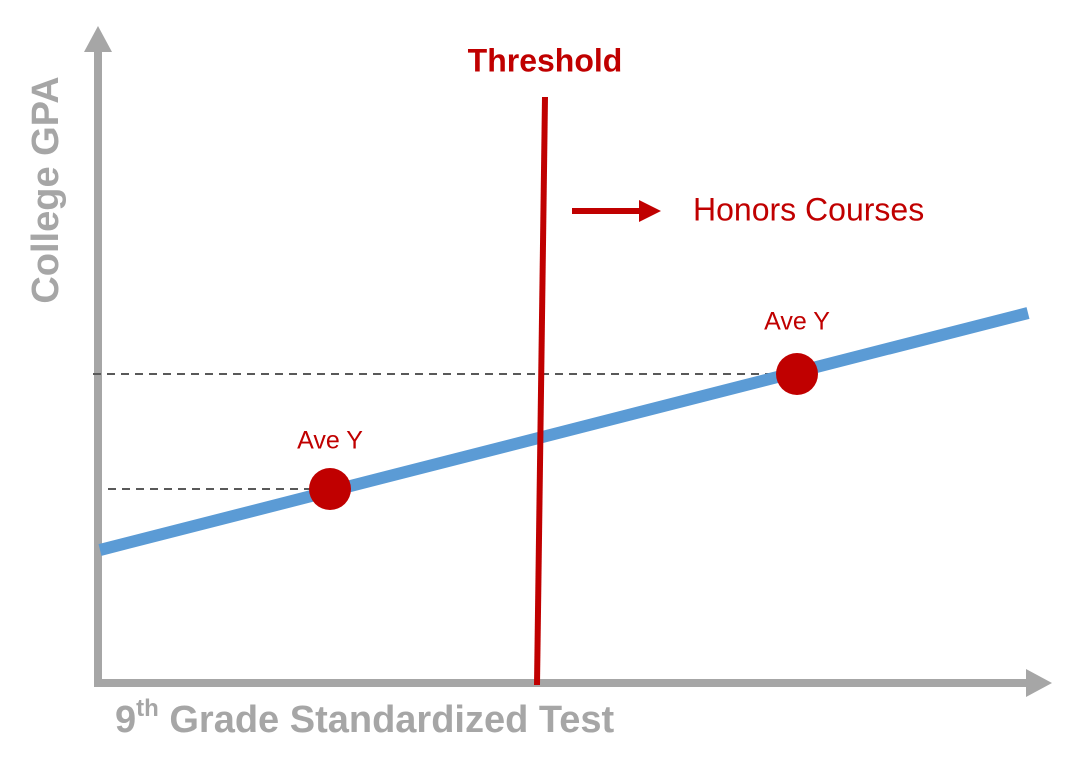 This screenshot has height=780, width=1078. Describe the element at coordinates (650, 211) in the screenshot. I see `honors-arrow-head` at that location.